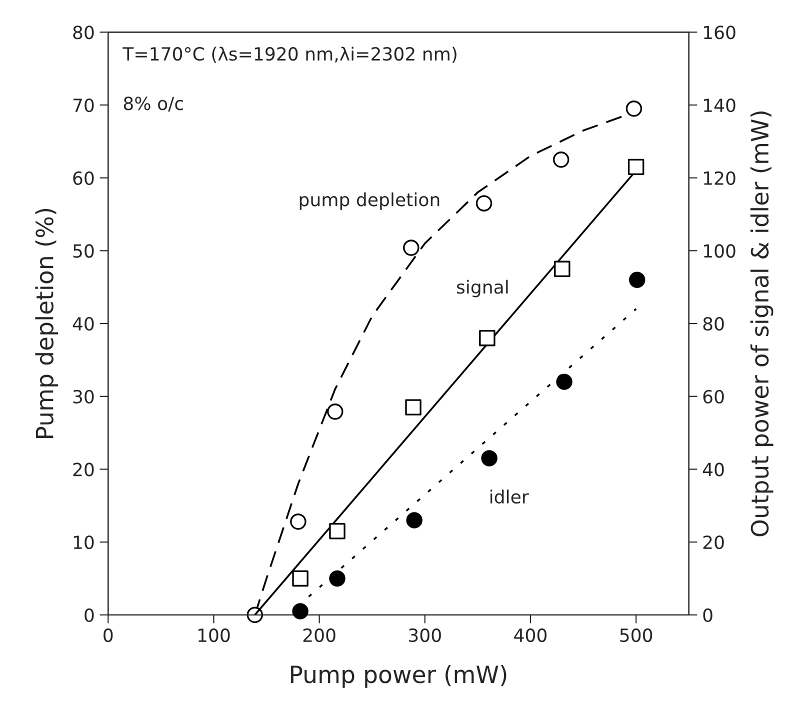  What do you see at coordinates (713, 323) in the screenshot?
I see `y2-tick-label: 80` at bounding box center [713, 323].